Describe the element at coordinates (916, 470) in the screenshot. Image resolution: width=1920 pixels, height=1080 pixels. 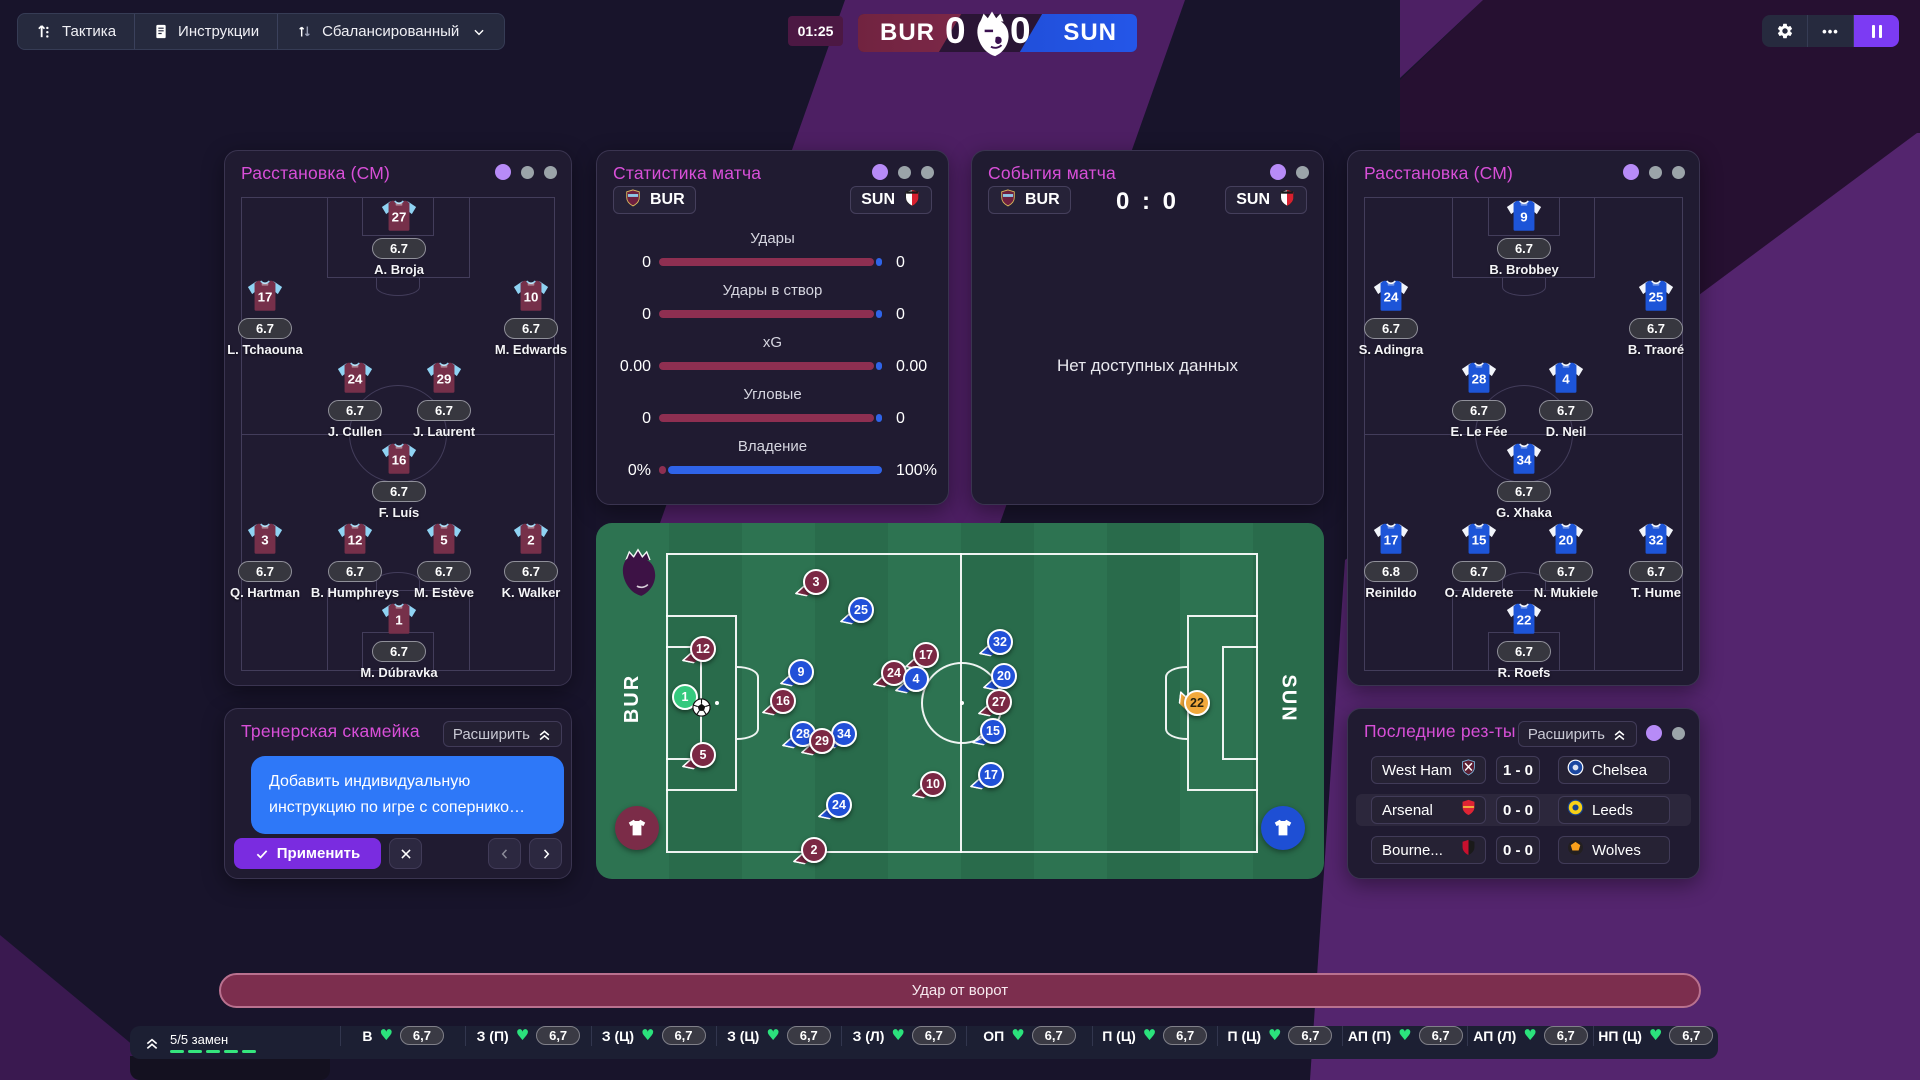
I see `stat-away-value: 100%` at that location.